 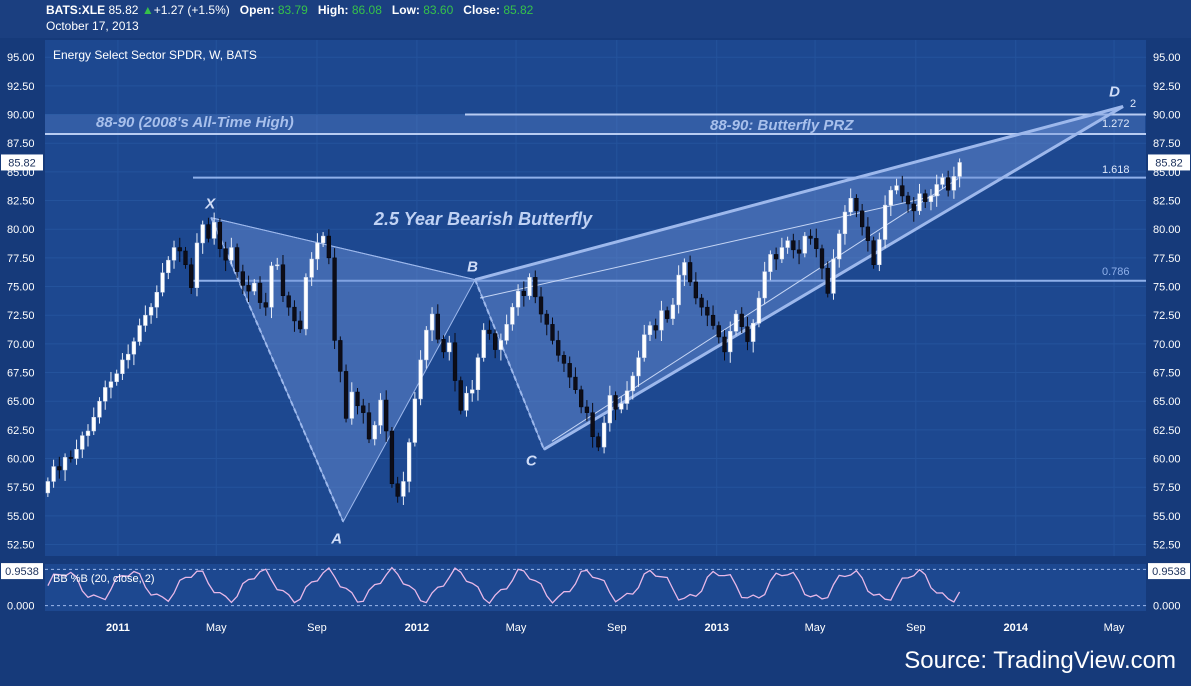 I want to click on up-arrow-icon: ▲, so click(x=147, y=10).